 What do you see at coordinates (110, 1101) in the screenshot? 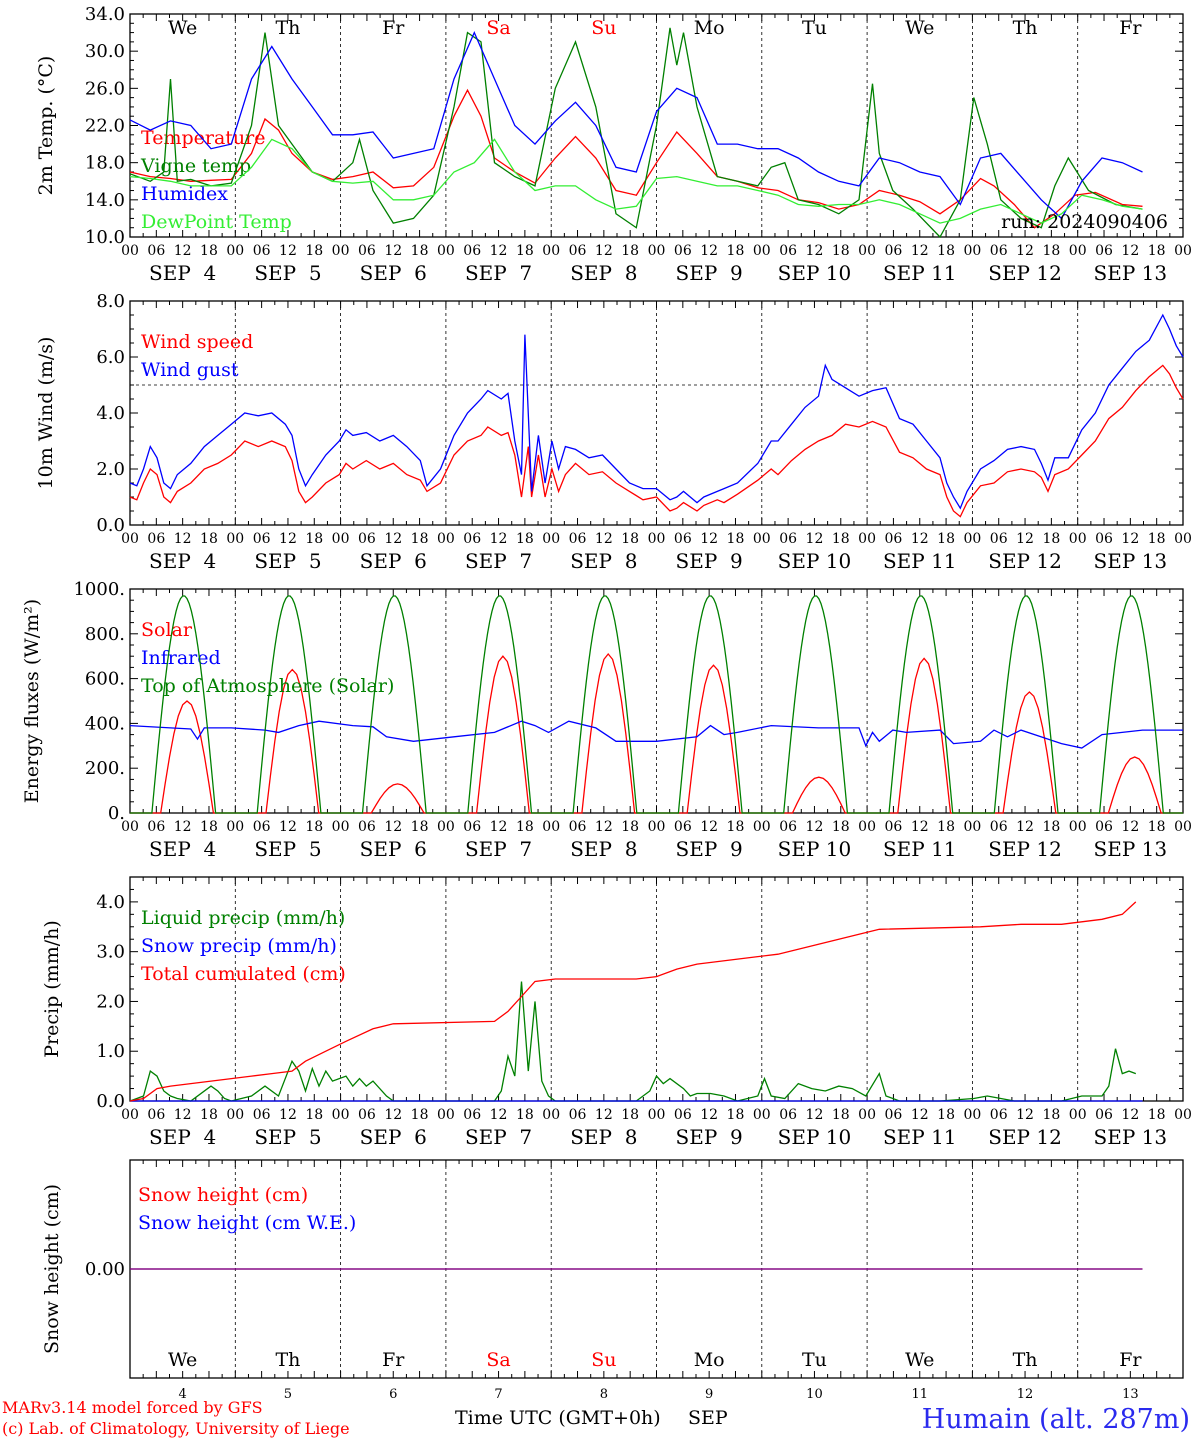
I see `y-tick-label: 0.0` at bounding box center [110, 1101].